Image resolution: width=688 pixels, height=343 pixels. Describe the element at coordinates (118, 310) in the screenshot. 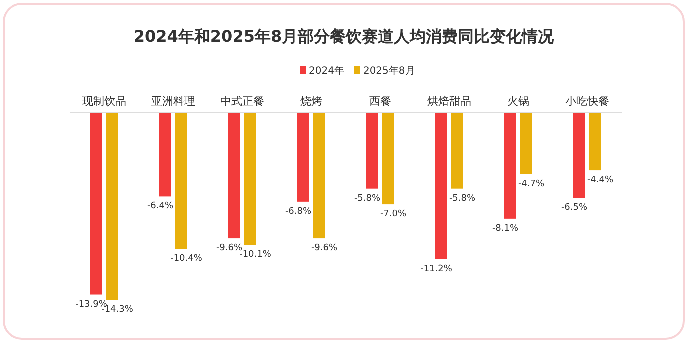

I see `data-label: -14.3%` at that location.